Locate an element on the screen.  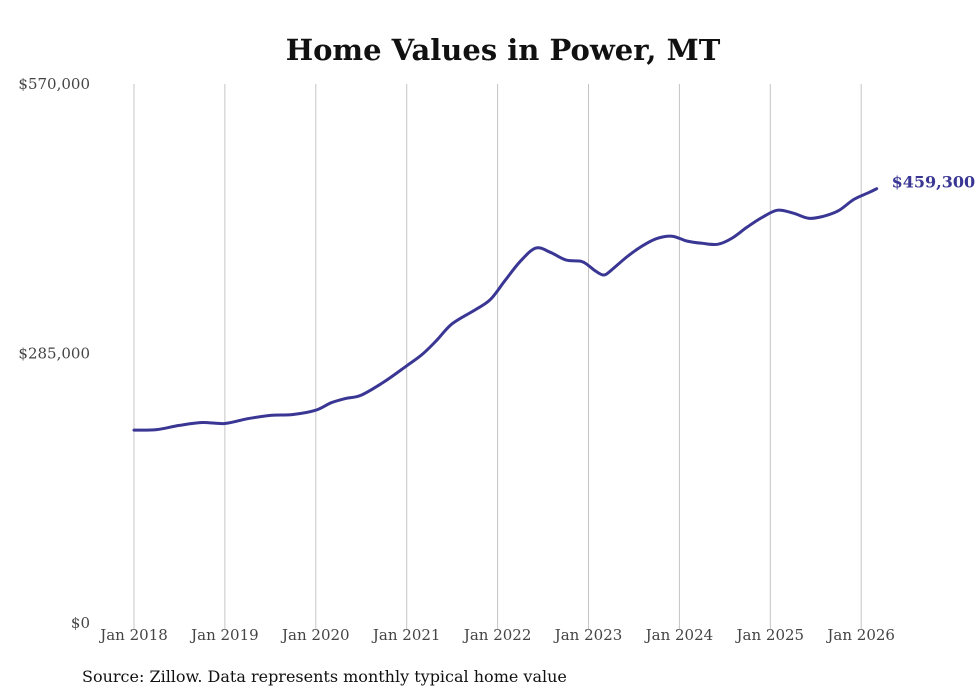
x-tick-label: Jan 2023 is located at coordinates (588, 635).